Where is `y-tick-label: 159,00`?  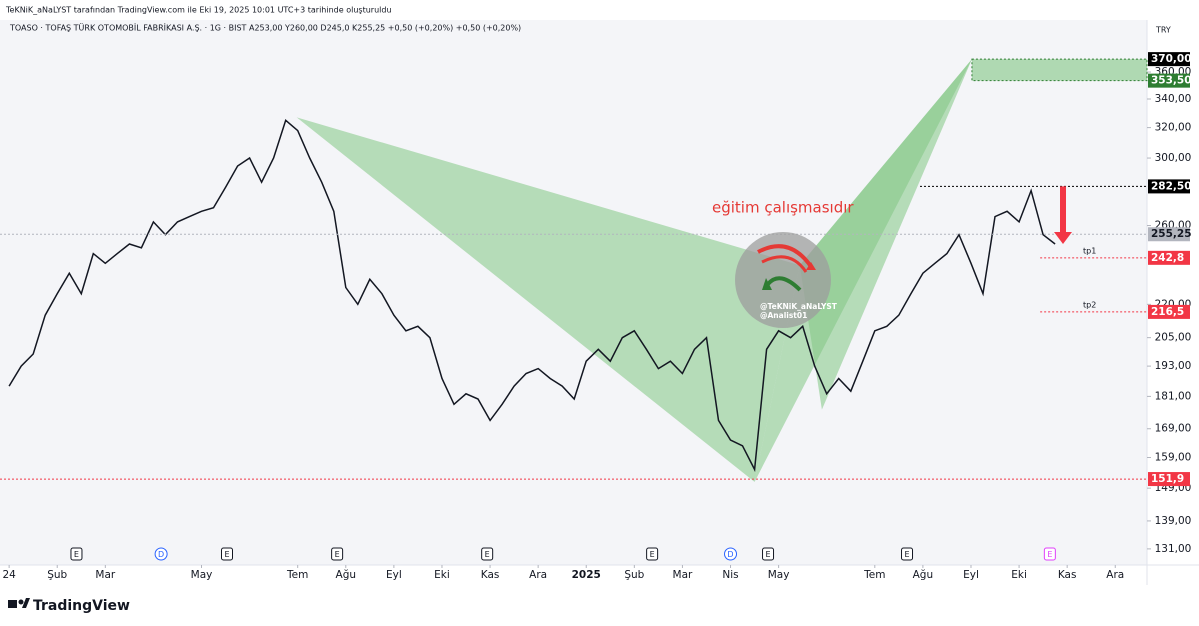
y-tick-label: 159,00 is located at coordinates (1173, 458).